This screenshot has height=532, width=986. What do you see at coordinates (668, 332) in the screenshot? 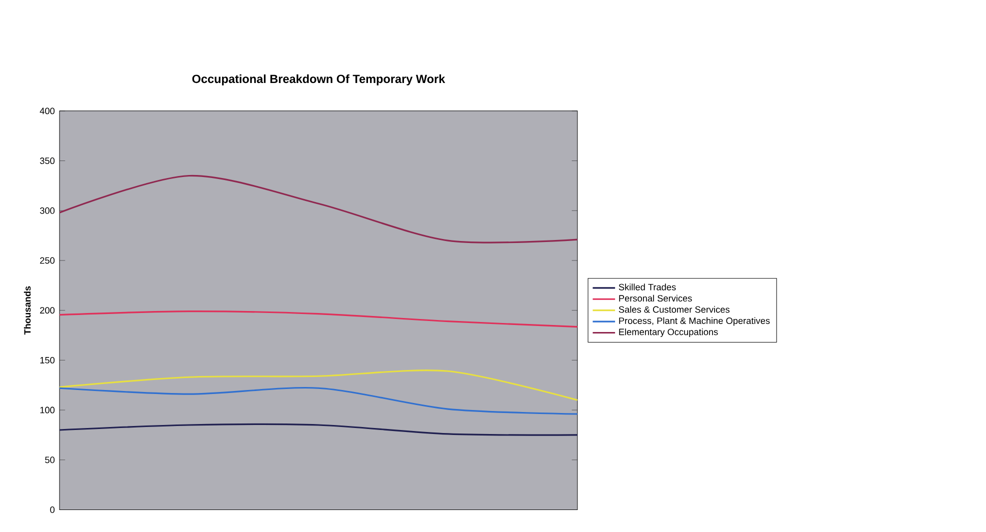
I see `legend-label: Elementary Occupations` at bounding box center [668, 332].